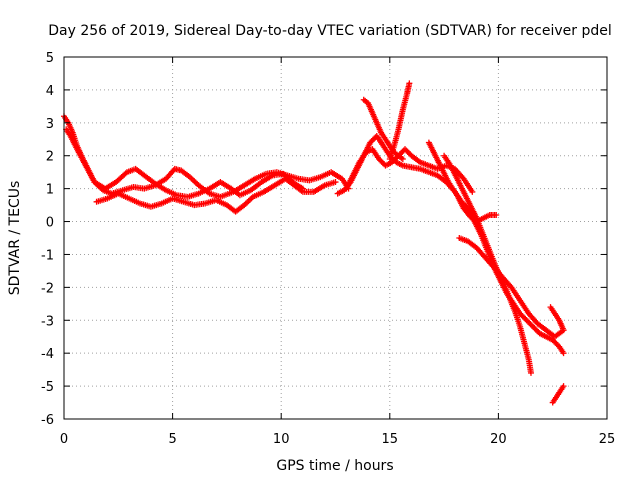 The width and height of the screenshot is (640, 480). I want to click on x-axis-label: GPS time / hours, so click(334, 466).